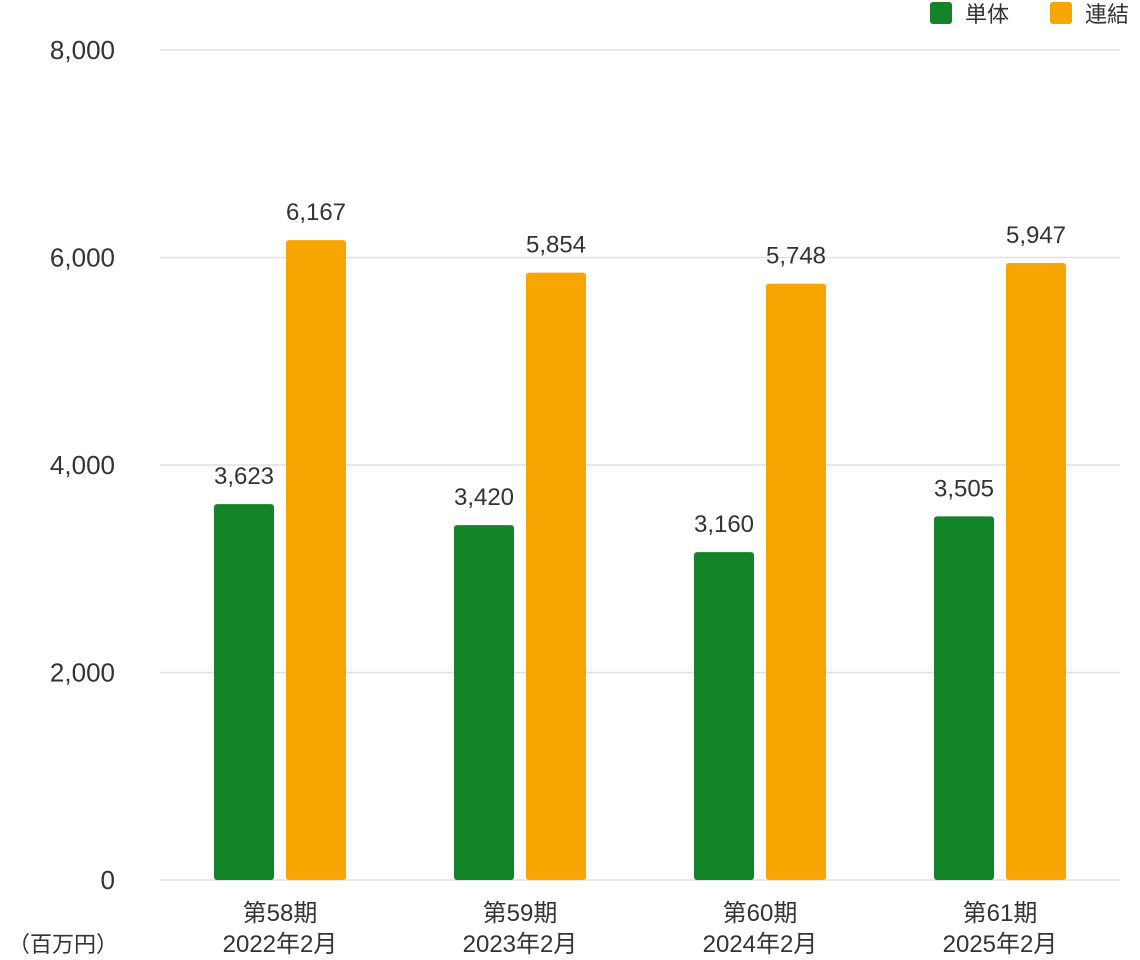 This screenshot has width=1140, height=960. I want to click on data-label: 5,947, so click(1036, 235).